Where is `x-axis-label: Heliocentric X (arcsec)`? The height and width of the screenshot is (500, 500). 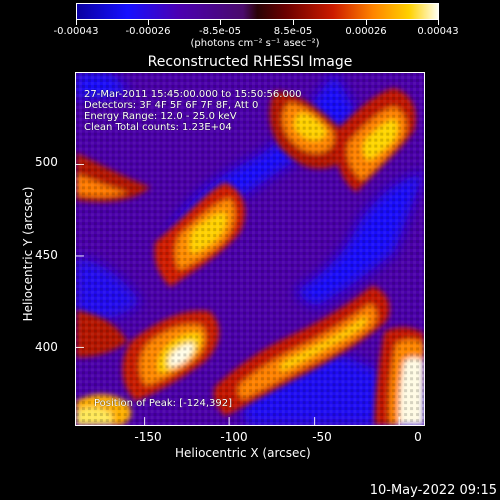
x-axis-label: Heliocentric X (arcsec) is located at coordinates (243, 453).